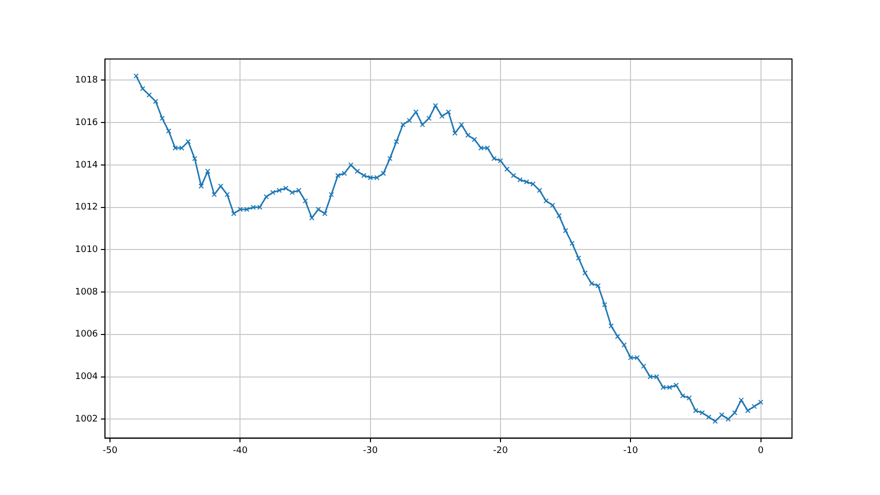 Image resolution: width=880 pixels, height=495 pixels. Describe the element at coordinates (86, 292) in the screenshot. I see `y-tick-label: 1008` at that location.